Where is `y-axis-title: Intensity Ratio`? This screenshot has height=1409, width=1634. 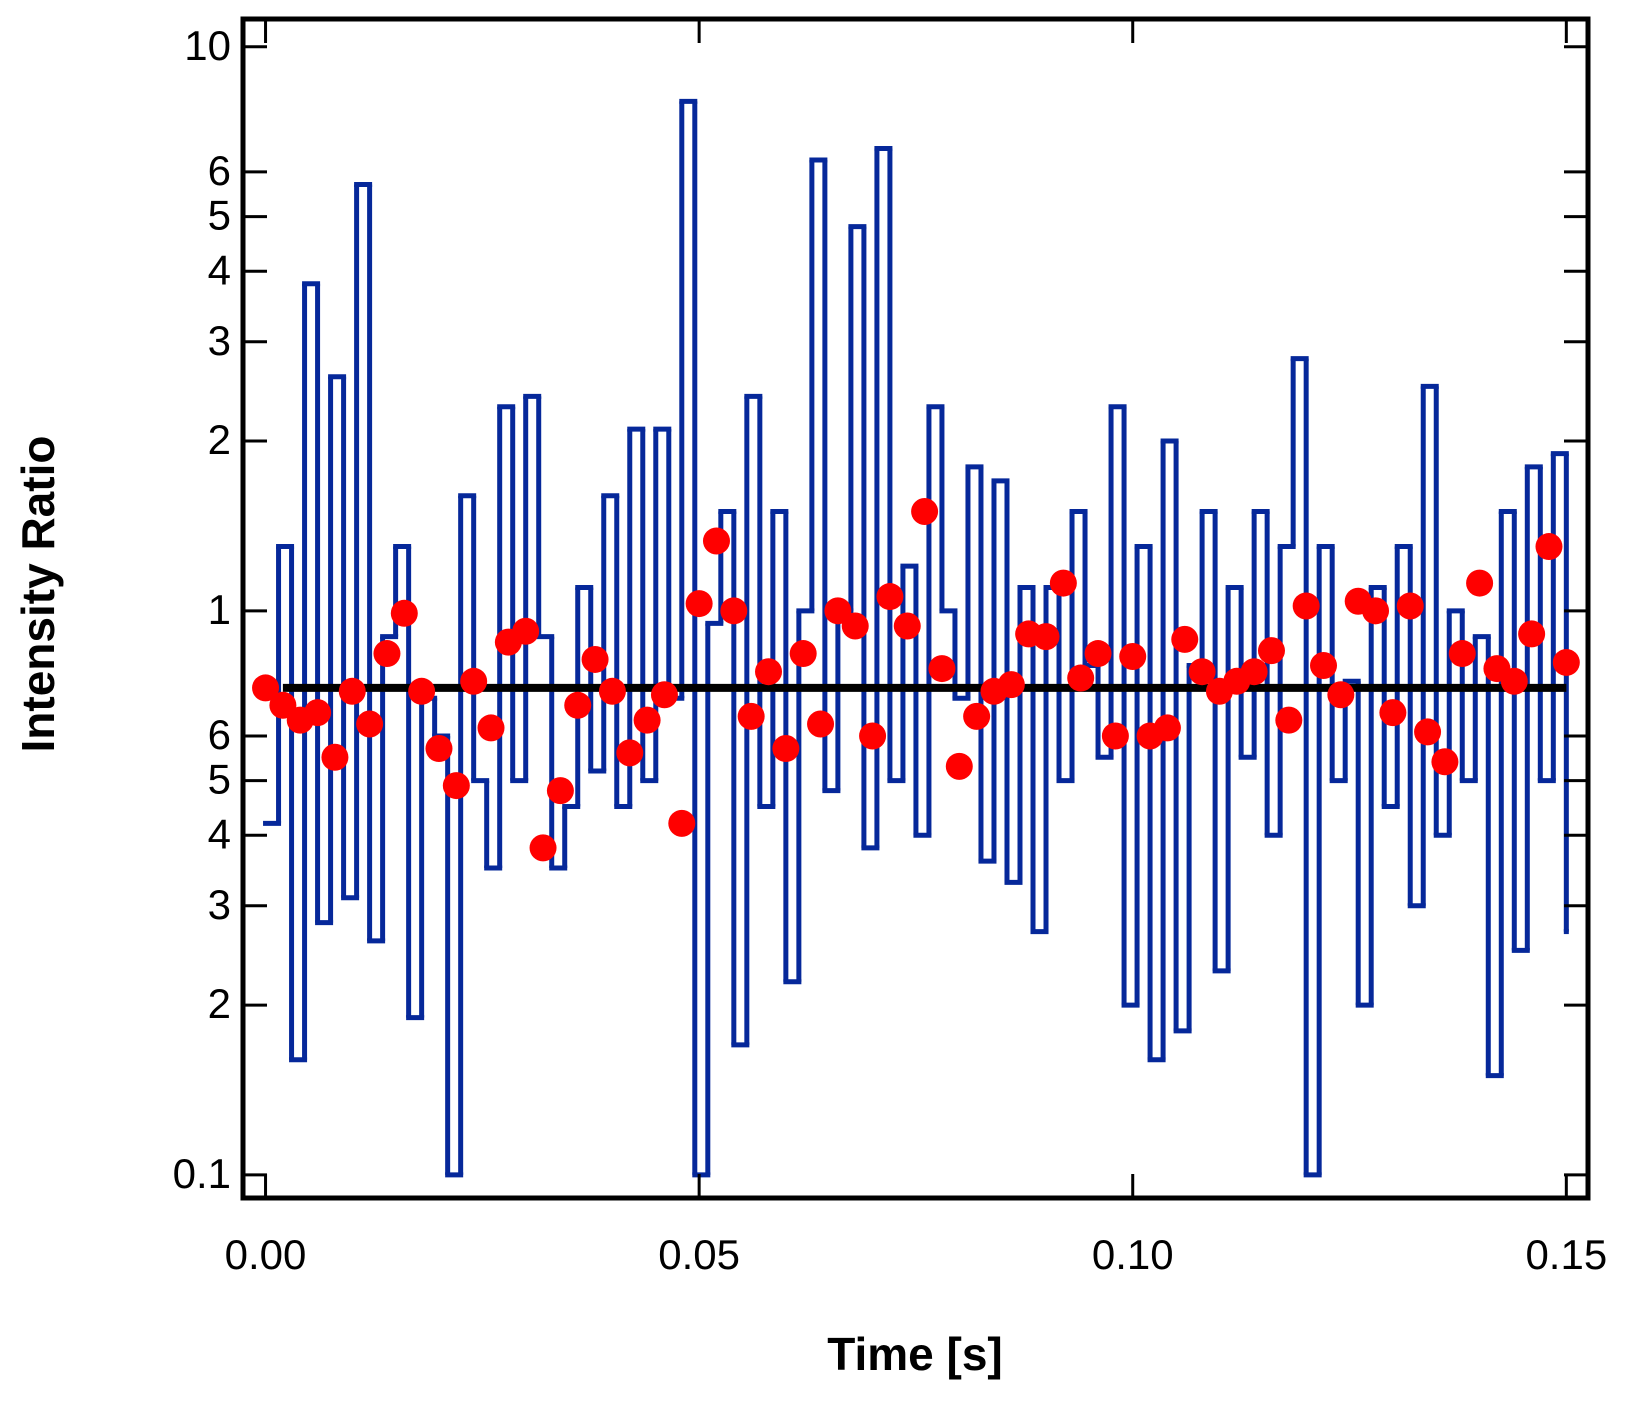
y-axis-title: Intensity Ratio is located at coordinates (38, 594).